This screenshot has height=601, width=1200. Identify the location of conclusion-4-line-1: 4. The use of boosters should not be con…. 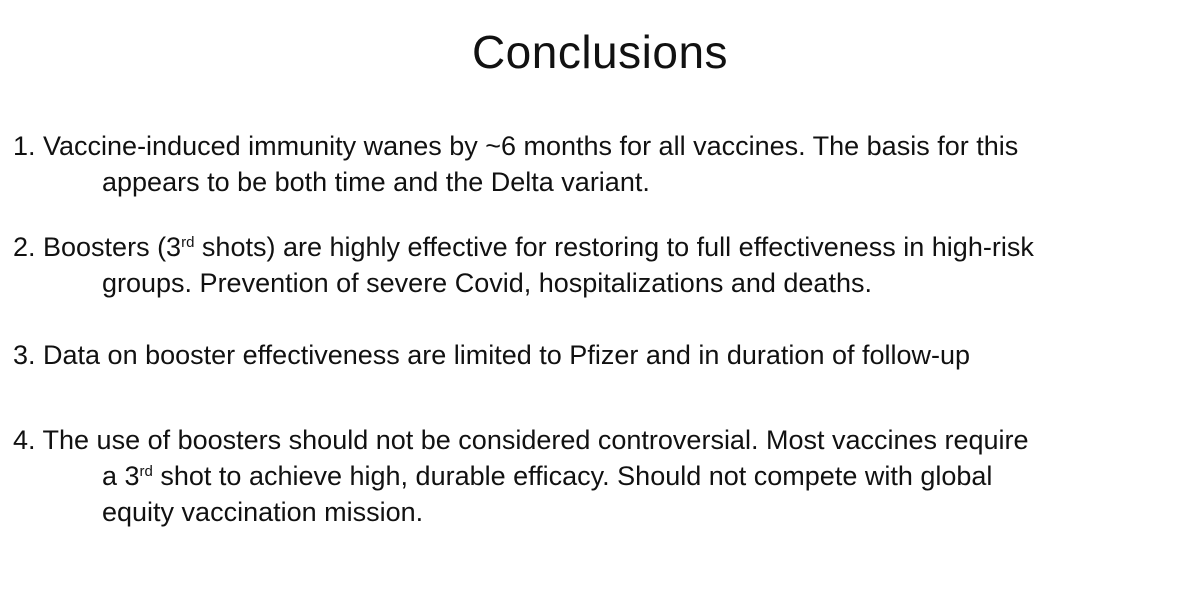
(521, 440).